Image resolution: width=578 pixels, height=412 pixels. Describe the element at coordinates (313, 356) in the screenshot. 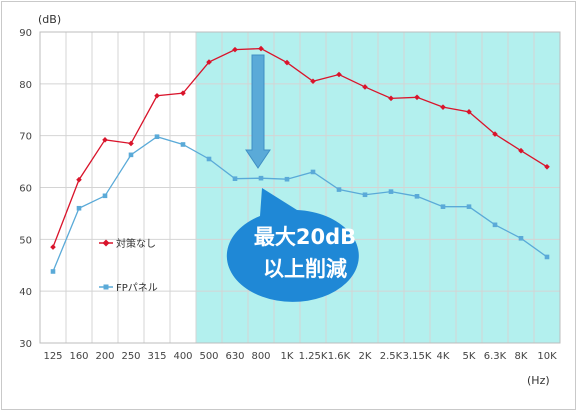

I see `x-tick-label: 1.25K` at that location.